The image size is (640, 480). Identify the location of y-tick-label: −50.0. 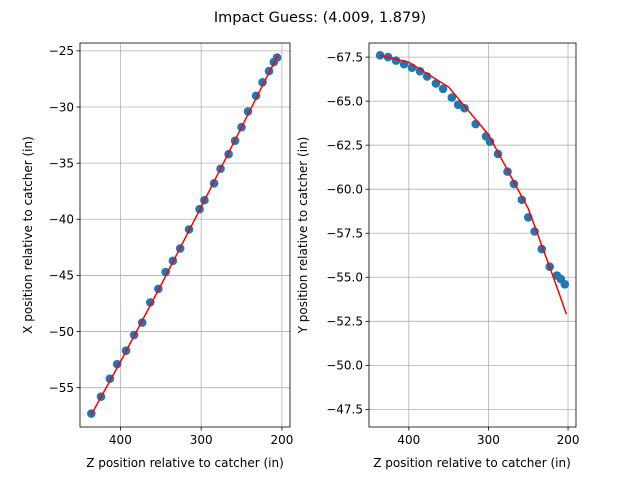
(344, 366).